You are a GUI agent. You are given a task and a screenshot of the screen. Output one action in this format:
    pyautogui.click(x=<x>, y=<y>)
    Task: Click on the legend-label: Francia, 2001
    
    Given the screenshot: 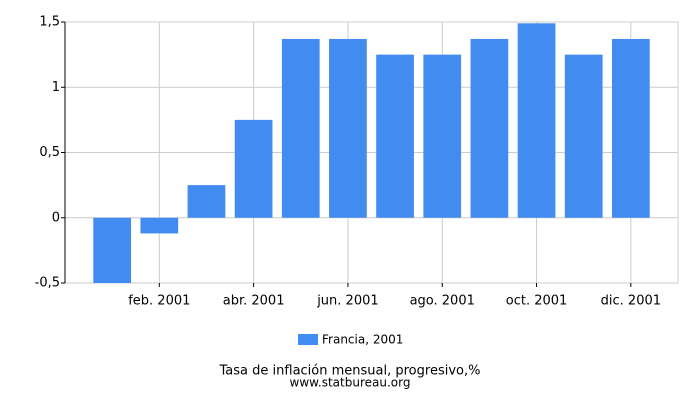 What is the action you would take?
    pyautogui.click(x=362, y=340)
    